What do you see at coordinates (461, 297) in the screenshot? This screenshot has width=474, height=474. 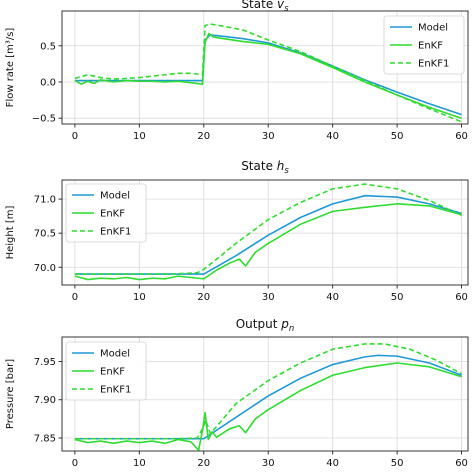 I see `panel-2-xtick-label: 60` at bounding box center [461, 297].